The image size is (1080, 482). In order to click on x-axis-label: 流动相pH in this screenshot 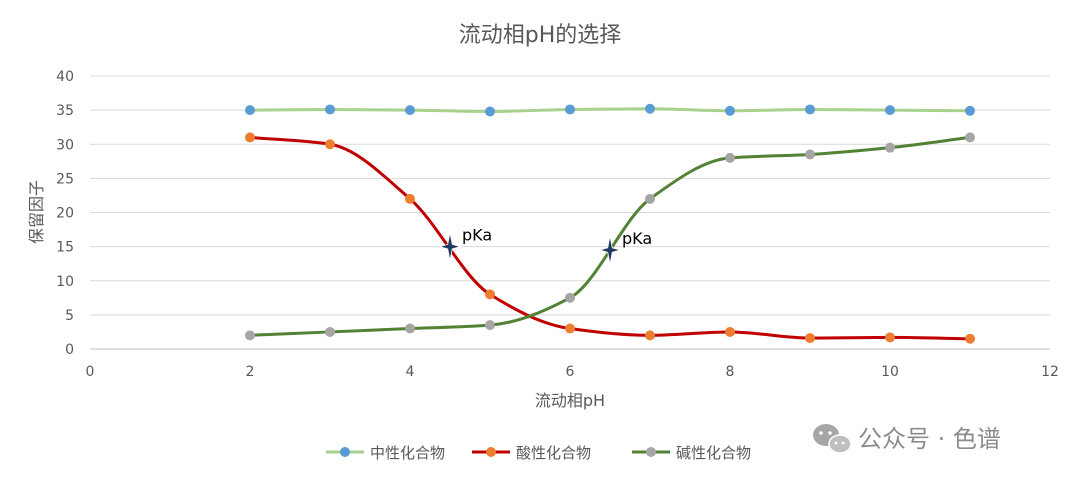, I will do `click(570, 400)`.